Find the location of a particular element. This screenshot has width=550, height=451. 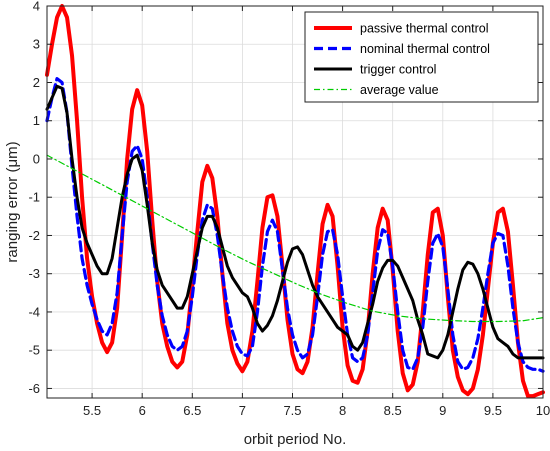

x-tick-label: 7.5 is located at coordinates (292, 410).